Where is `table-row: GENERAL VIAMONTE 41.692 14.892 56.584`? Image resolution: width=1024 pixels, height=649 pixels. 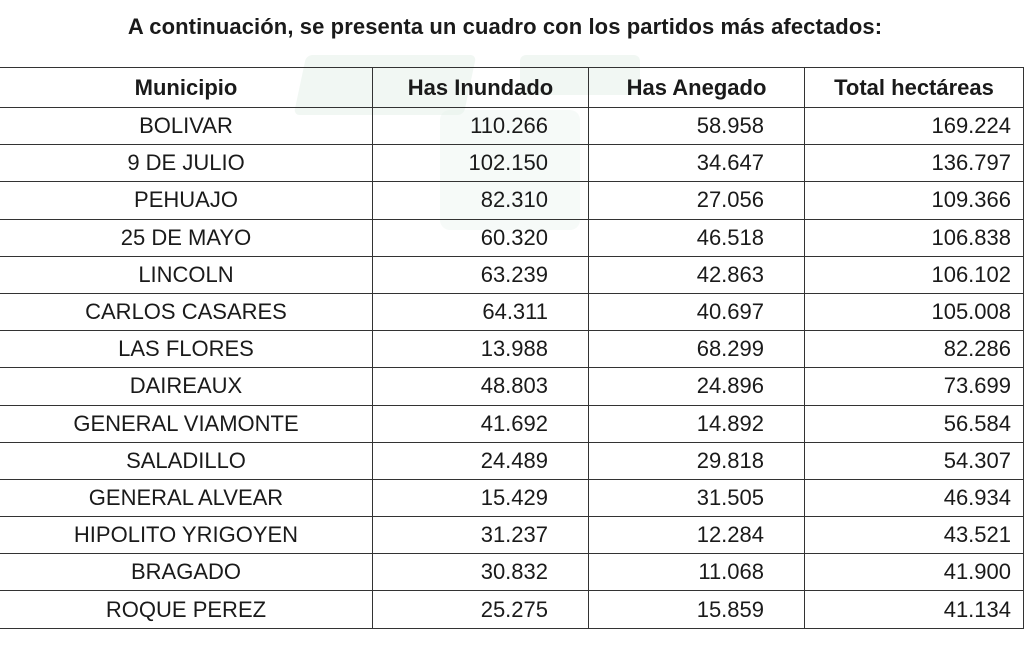
table-row: GENERAL VIAMONTE 41.692 14.892 56.584 is located at coordinates (512, 423).